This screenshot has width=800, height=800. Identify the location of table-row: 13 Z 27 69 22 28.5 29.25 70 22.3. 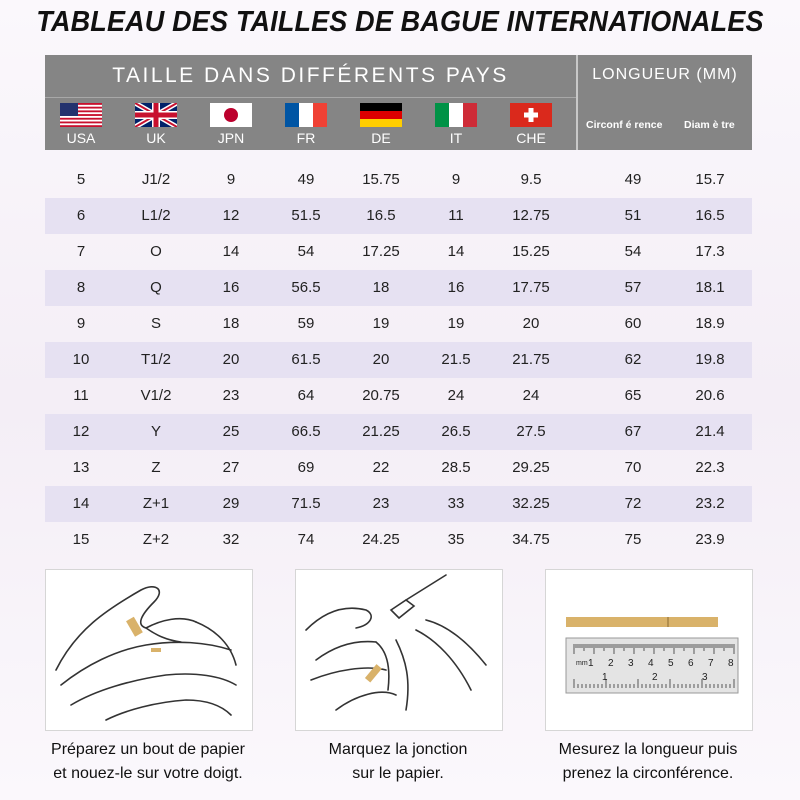
(398, 468).